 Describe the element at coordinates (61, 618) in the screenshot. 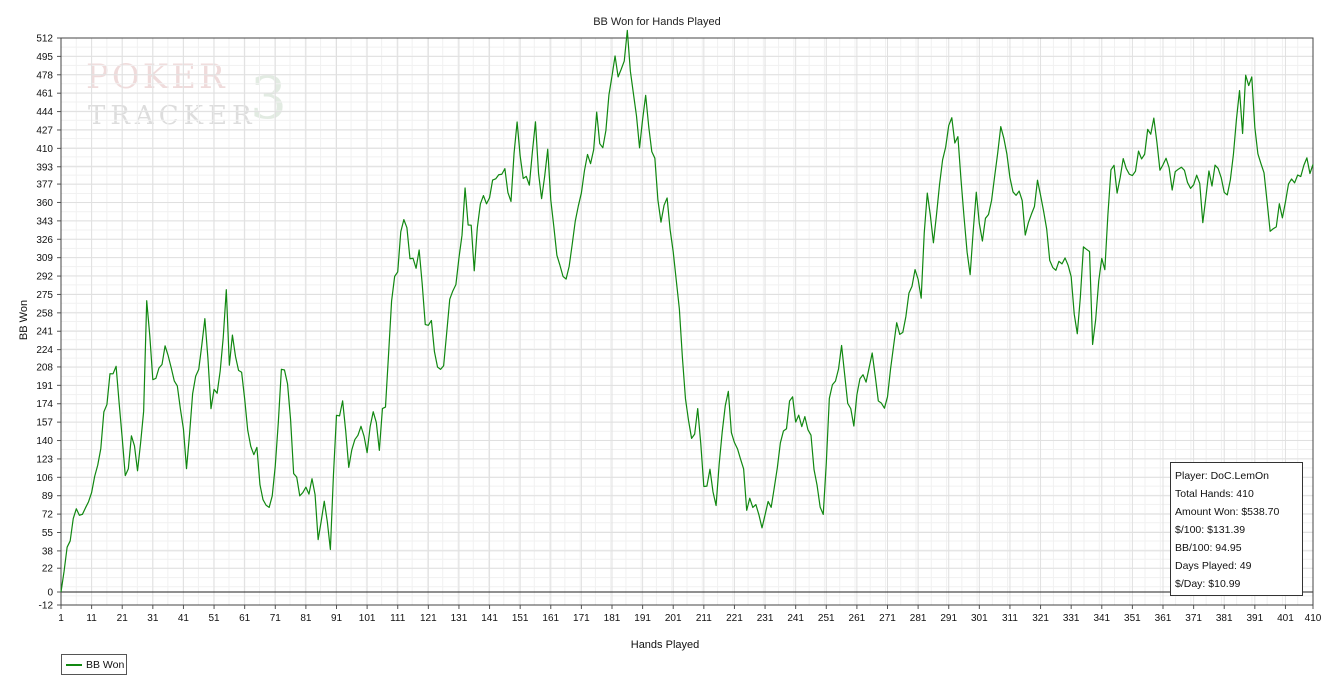

I see `x-tick-label: 1` at that location.